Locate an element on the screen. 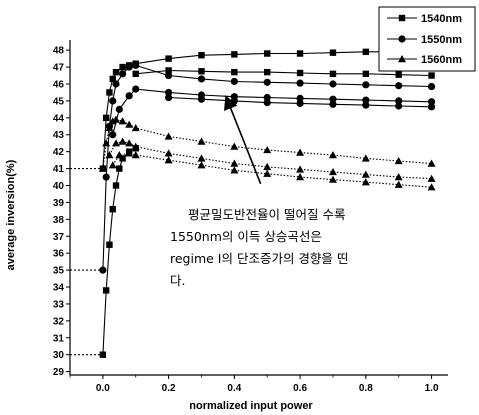 The height and width of the screenshot is (415, 479). x-axis-label: normalized input power is located at coordinates (251, 406).